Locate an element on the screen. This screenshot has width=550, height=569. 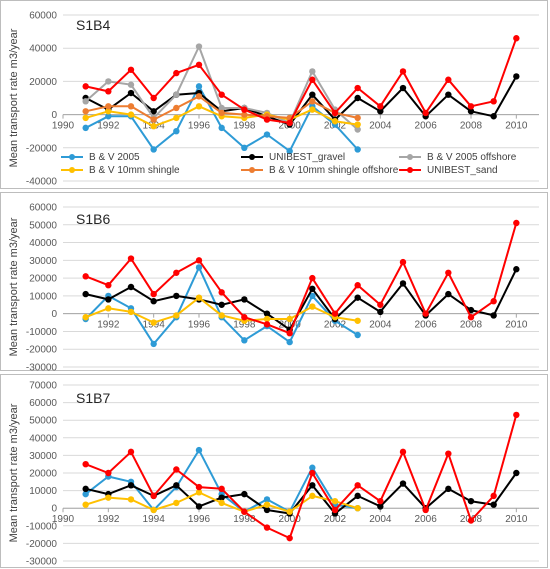
x-tick-label: 1994 is located at coordinates (154, 519).